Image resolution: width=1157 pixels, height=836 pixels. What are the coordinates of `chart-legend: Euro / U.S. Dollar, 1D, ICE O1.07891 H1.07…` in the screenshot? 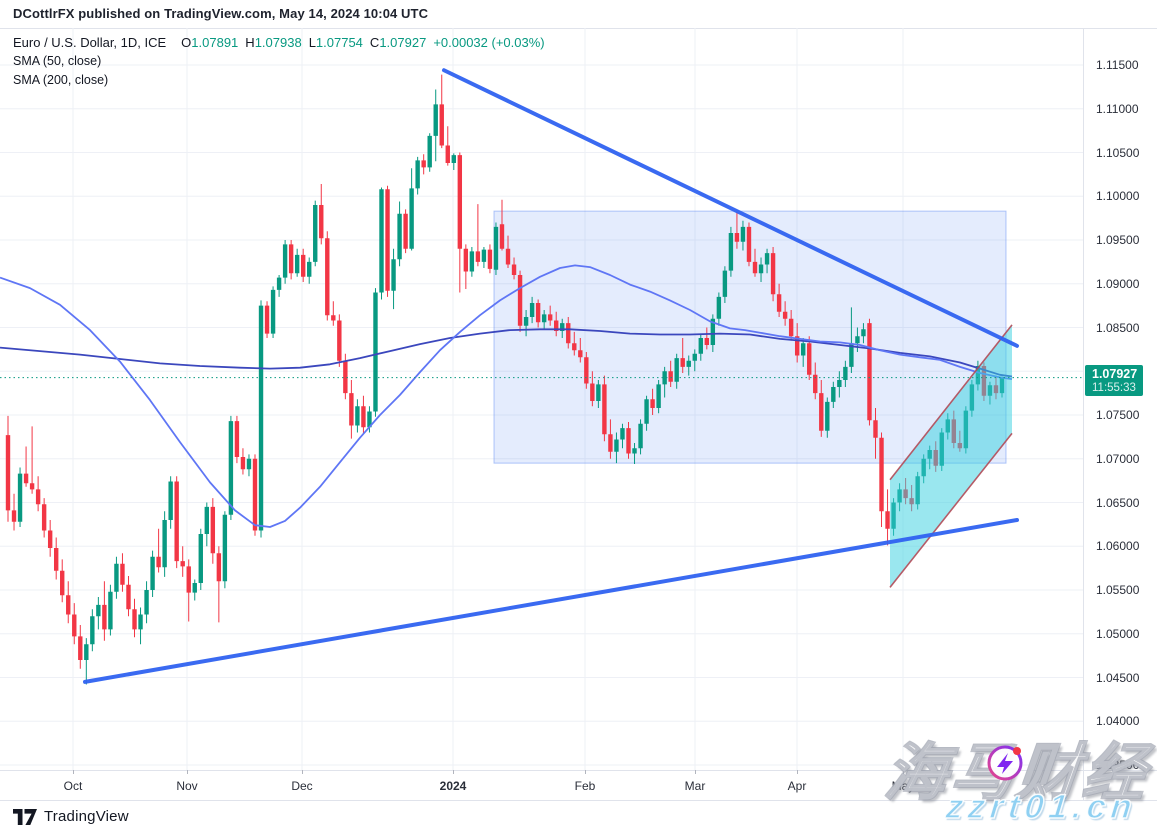 It's located at (279, 61).